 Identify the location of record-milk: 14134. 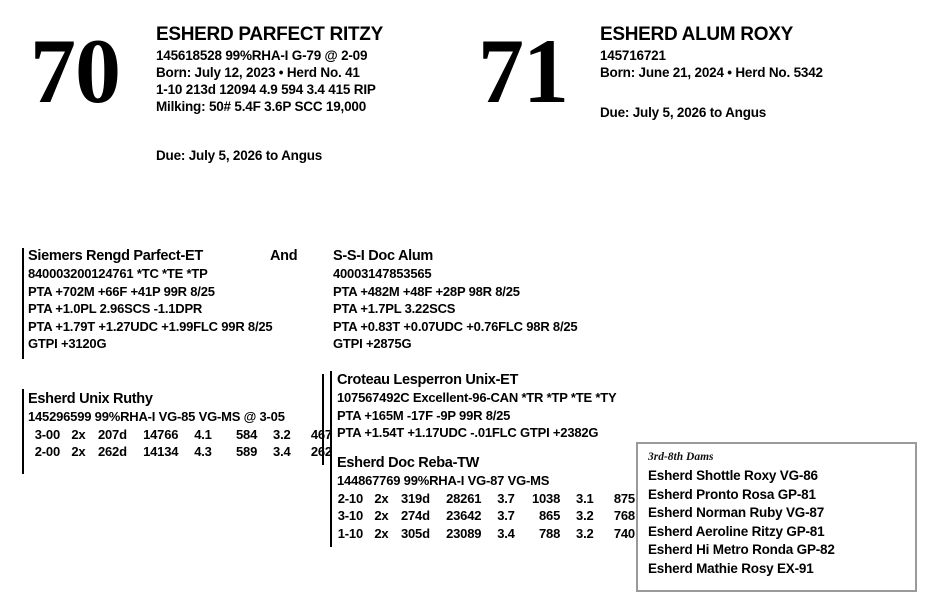
(161, 451).